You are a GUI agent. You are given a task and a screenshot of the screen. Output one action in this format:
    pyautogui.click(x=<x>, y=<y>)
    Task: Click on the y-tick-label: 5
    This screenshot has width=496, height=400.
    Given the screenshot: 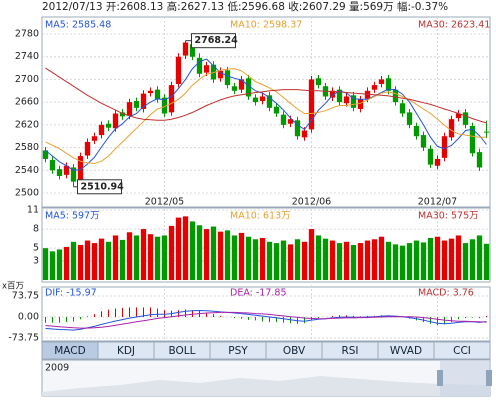 What is the action you would take?
    pyautogui.click(x=36, y=248)
    